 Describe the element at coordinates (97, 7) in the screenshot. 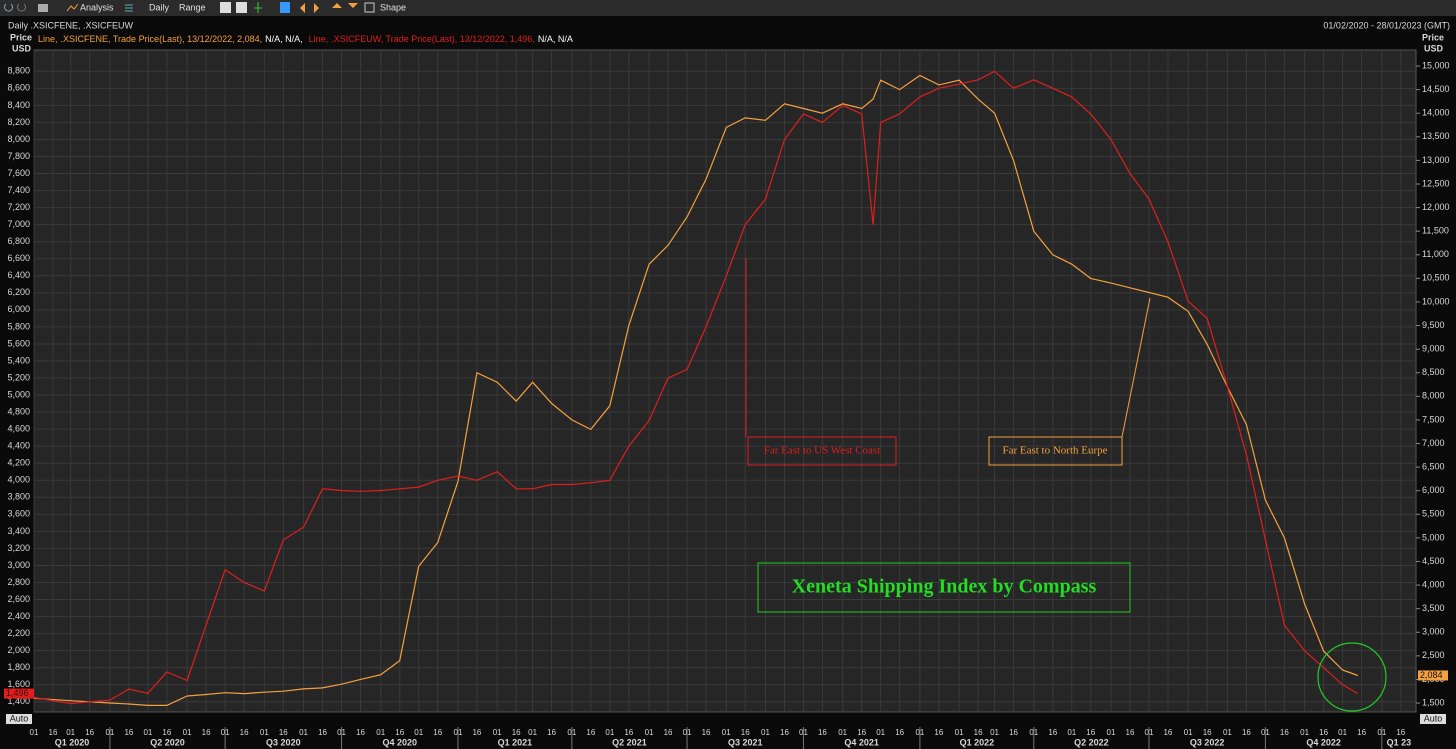

I see `toolbar-item: Analysis` at that location.